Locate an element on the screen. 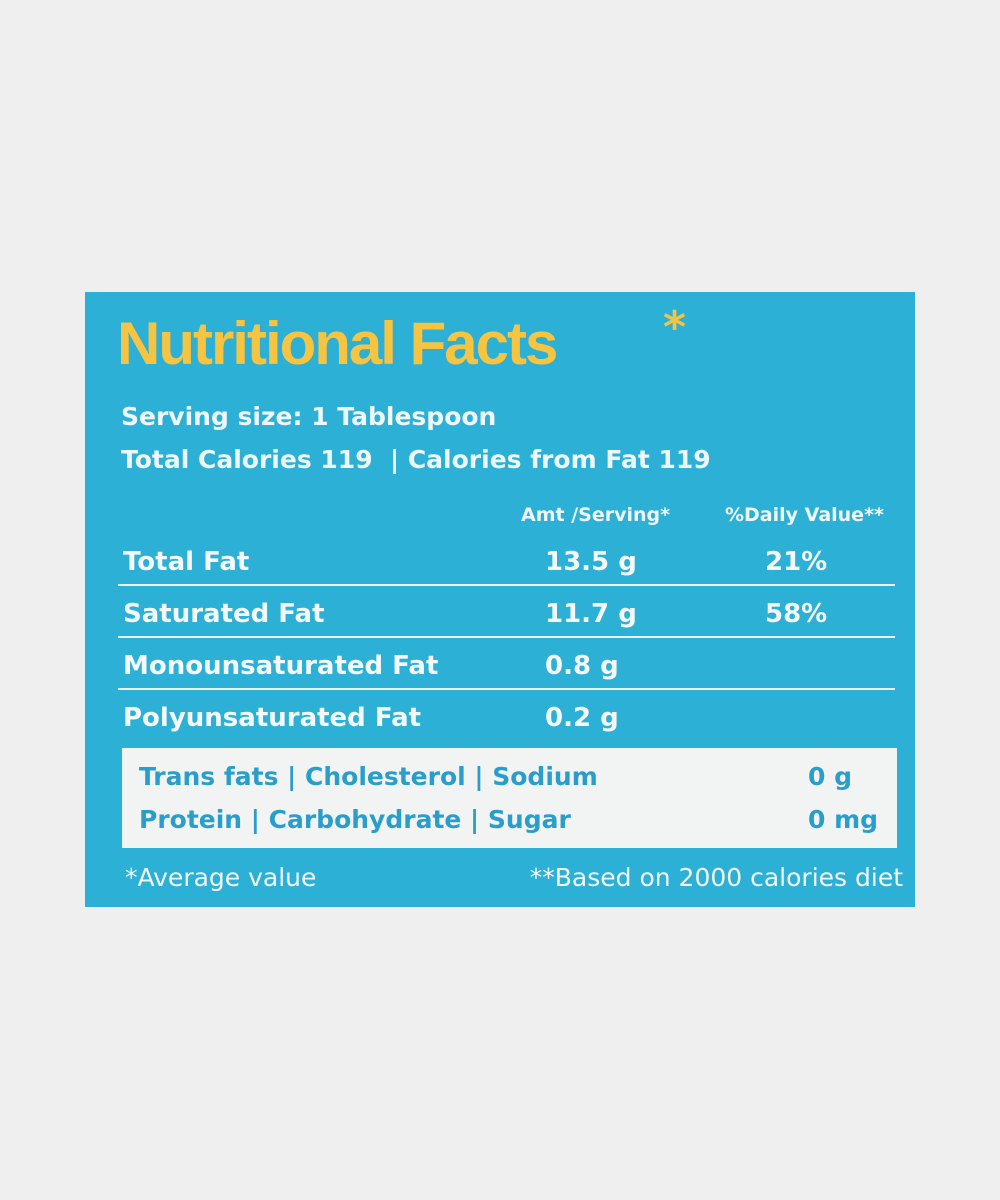 The height and width of the screenshot is (1200, 1000). amount: 11.7 g is located at coordinates (591, 614).